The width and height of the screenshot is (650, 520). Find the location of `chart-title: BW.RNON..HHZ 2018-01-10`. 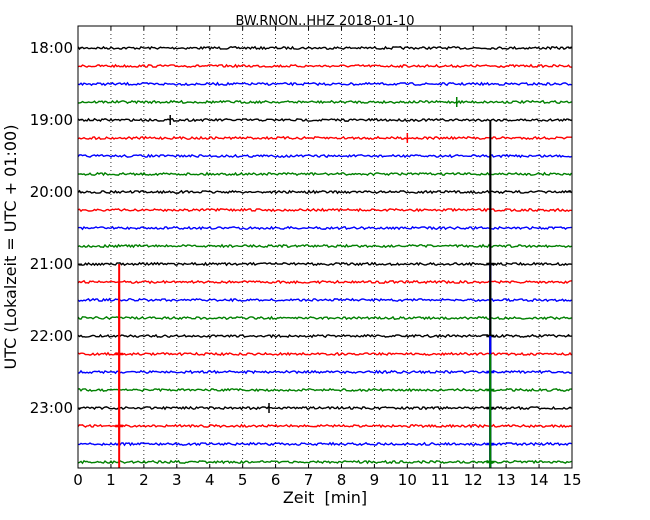

chart-title: BW.RNON..HHZ 2018-01-10 is located at coordinates (324, 21).